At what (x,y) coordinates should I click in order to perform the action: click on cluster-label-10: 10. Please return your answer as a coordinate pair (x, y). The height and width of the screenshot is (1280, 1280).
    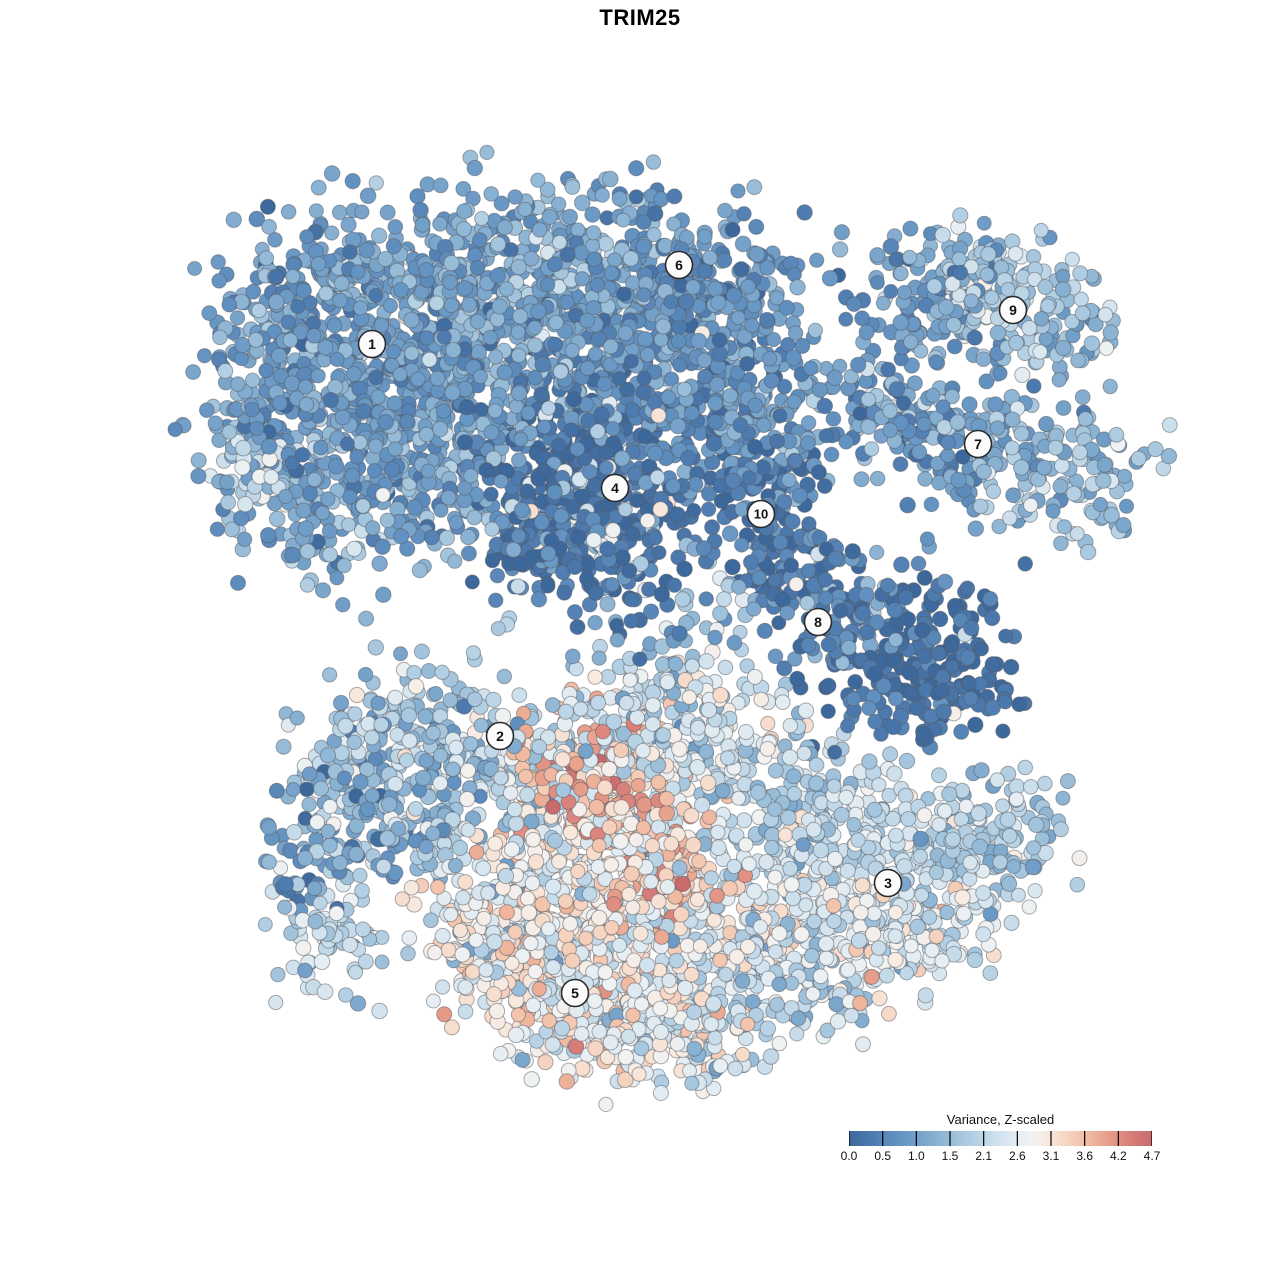
    Looking at the image, I should click on (761, 514).